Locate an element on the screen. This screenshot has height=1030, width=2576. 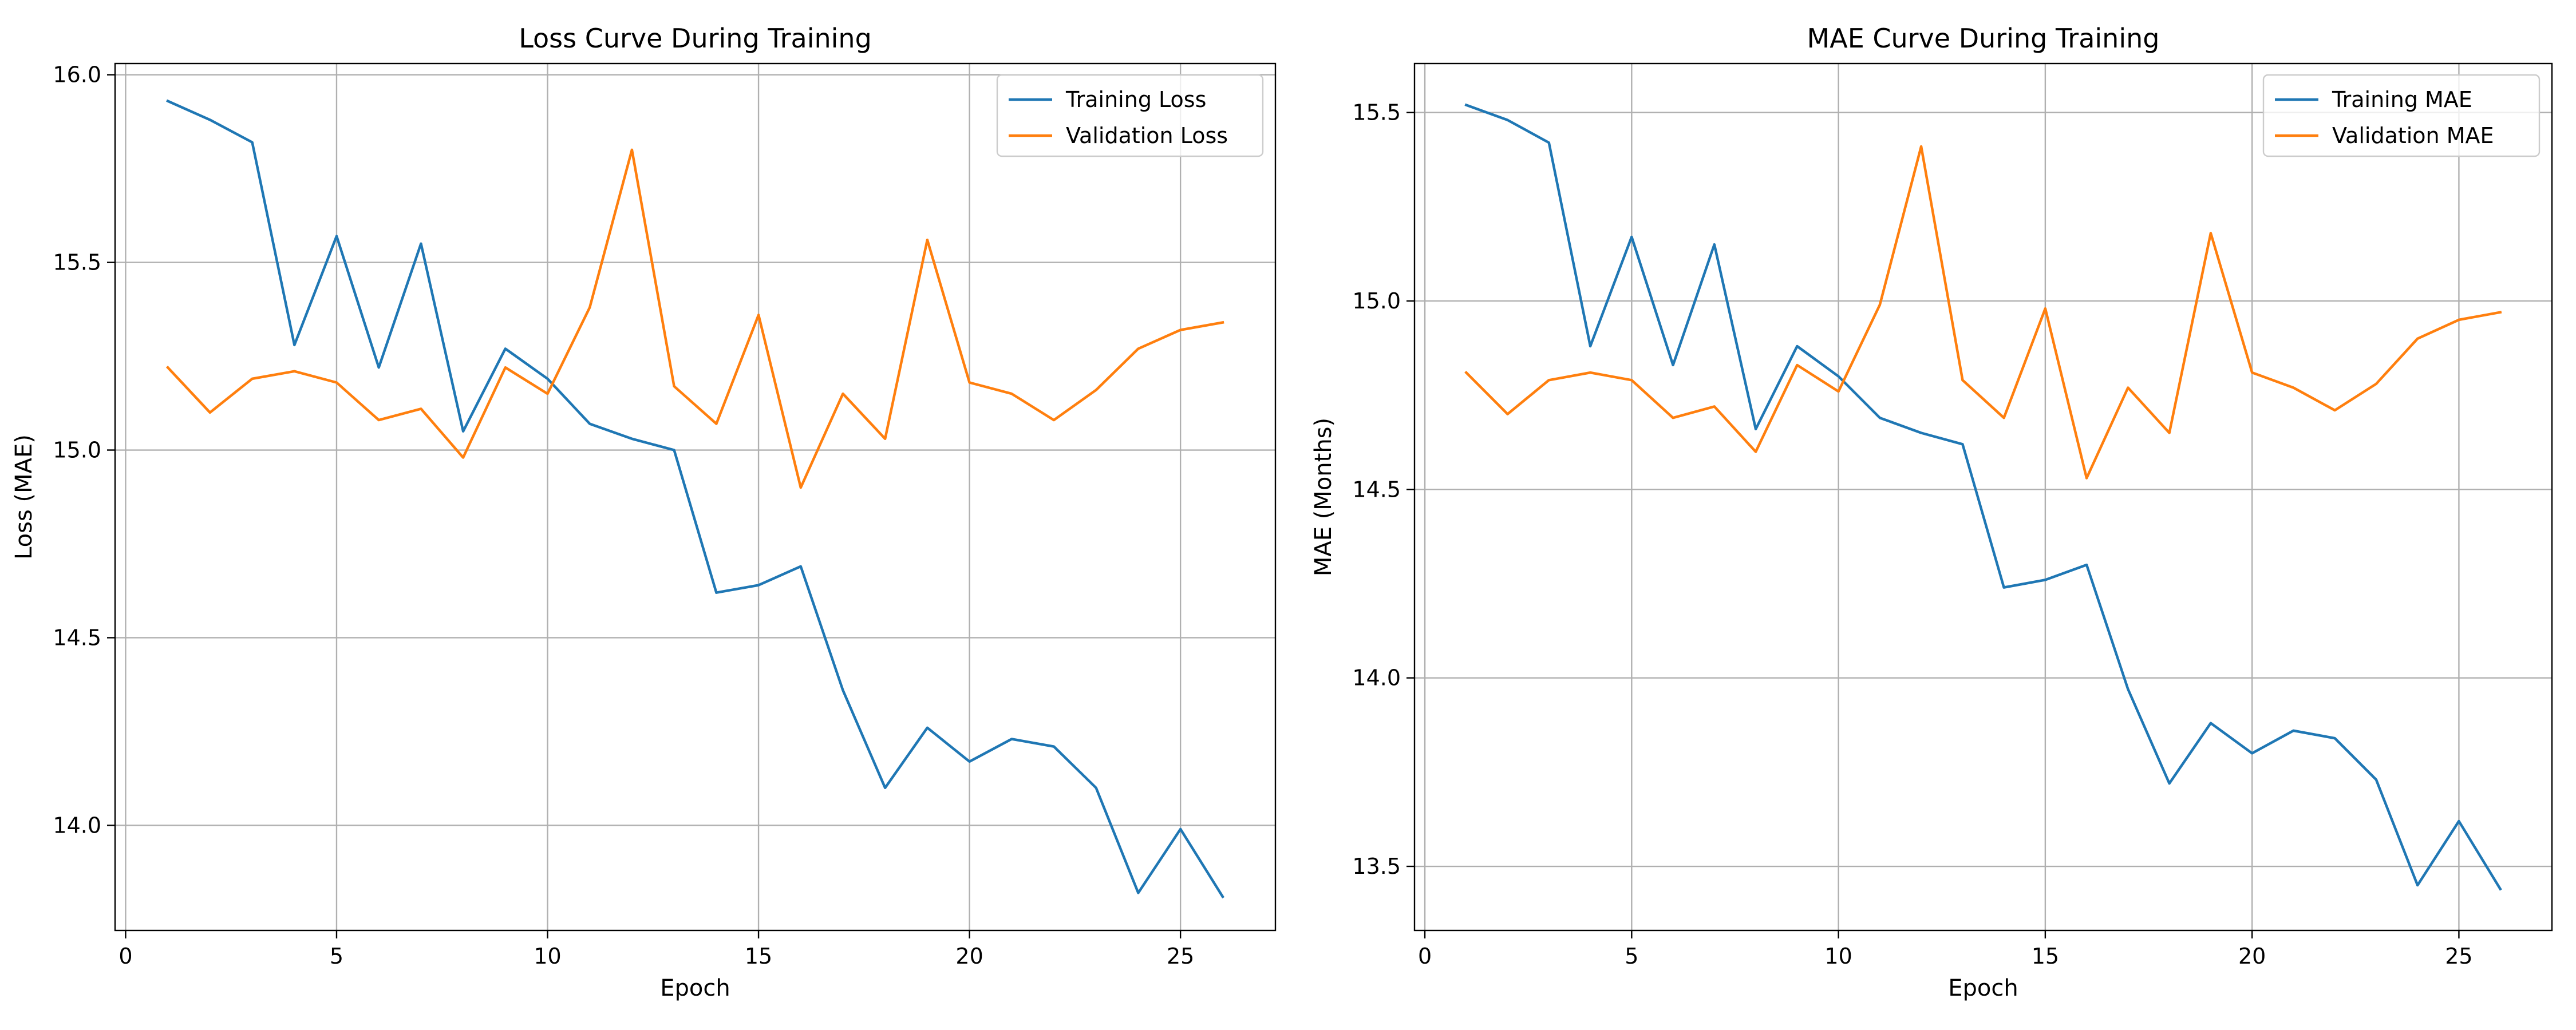
loss-chart-title: Loss Curve During Training is located at coordinates (695, 38).